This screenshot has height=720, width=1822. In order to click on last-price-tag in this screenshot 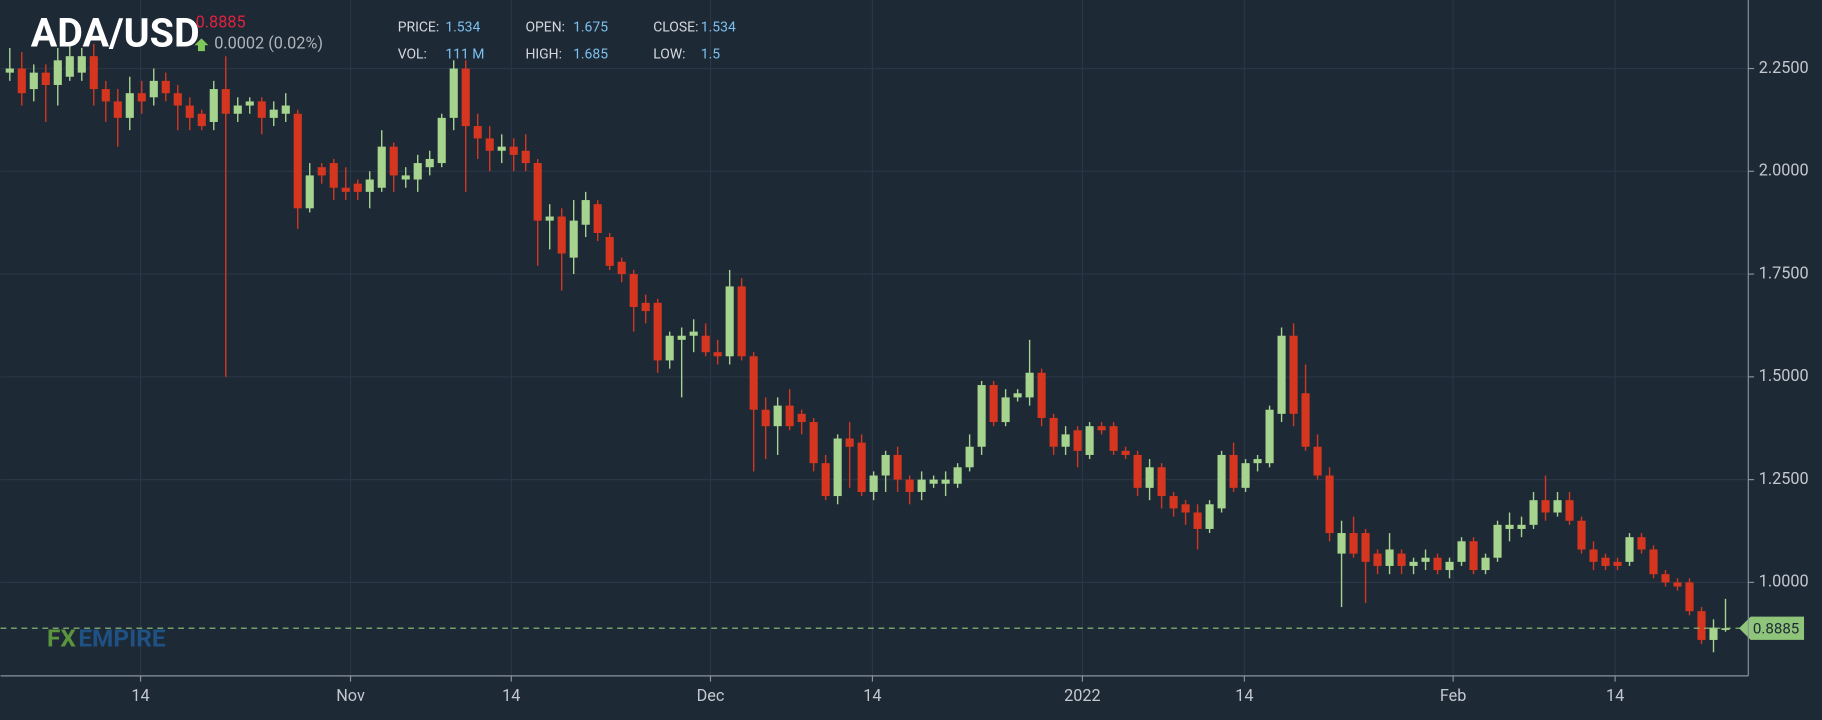, I will do `click(1772, 628)`.